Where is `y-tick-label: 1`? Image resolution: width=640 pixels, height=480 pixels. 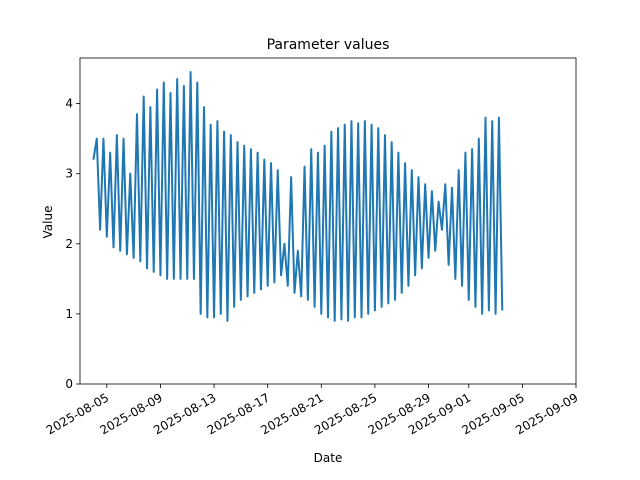 y-tick-label: 1 is located at coordinates (69, 314).